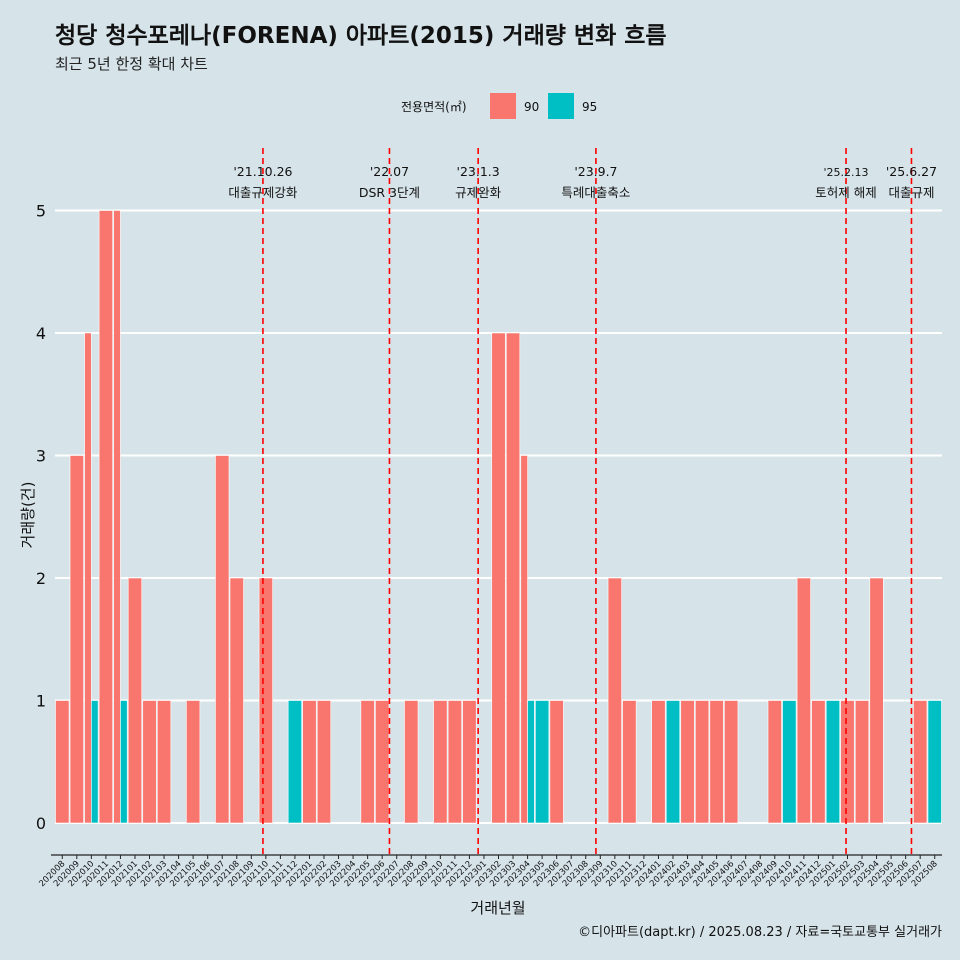 The height and width of the screenshot is (960, 960). What do you see at coordinates (478, 192) in the screenshot?
I see `event-label: 규제완화` at bounding box center [478, 192].